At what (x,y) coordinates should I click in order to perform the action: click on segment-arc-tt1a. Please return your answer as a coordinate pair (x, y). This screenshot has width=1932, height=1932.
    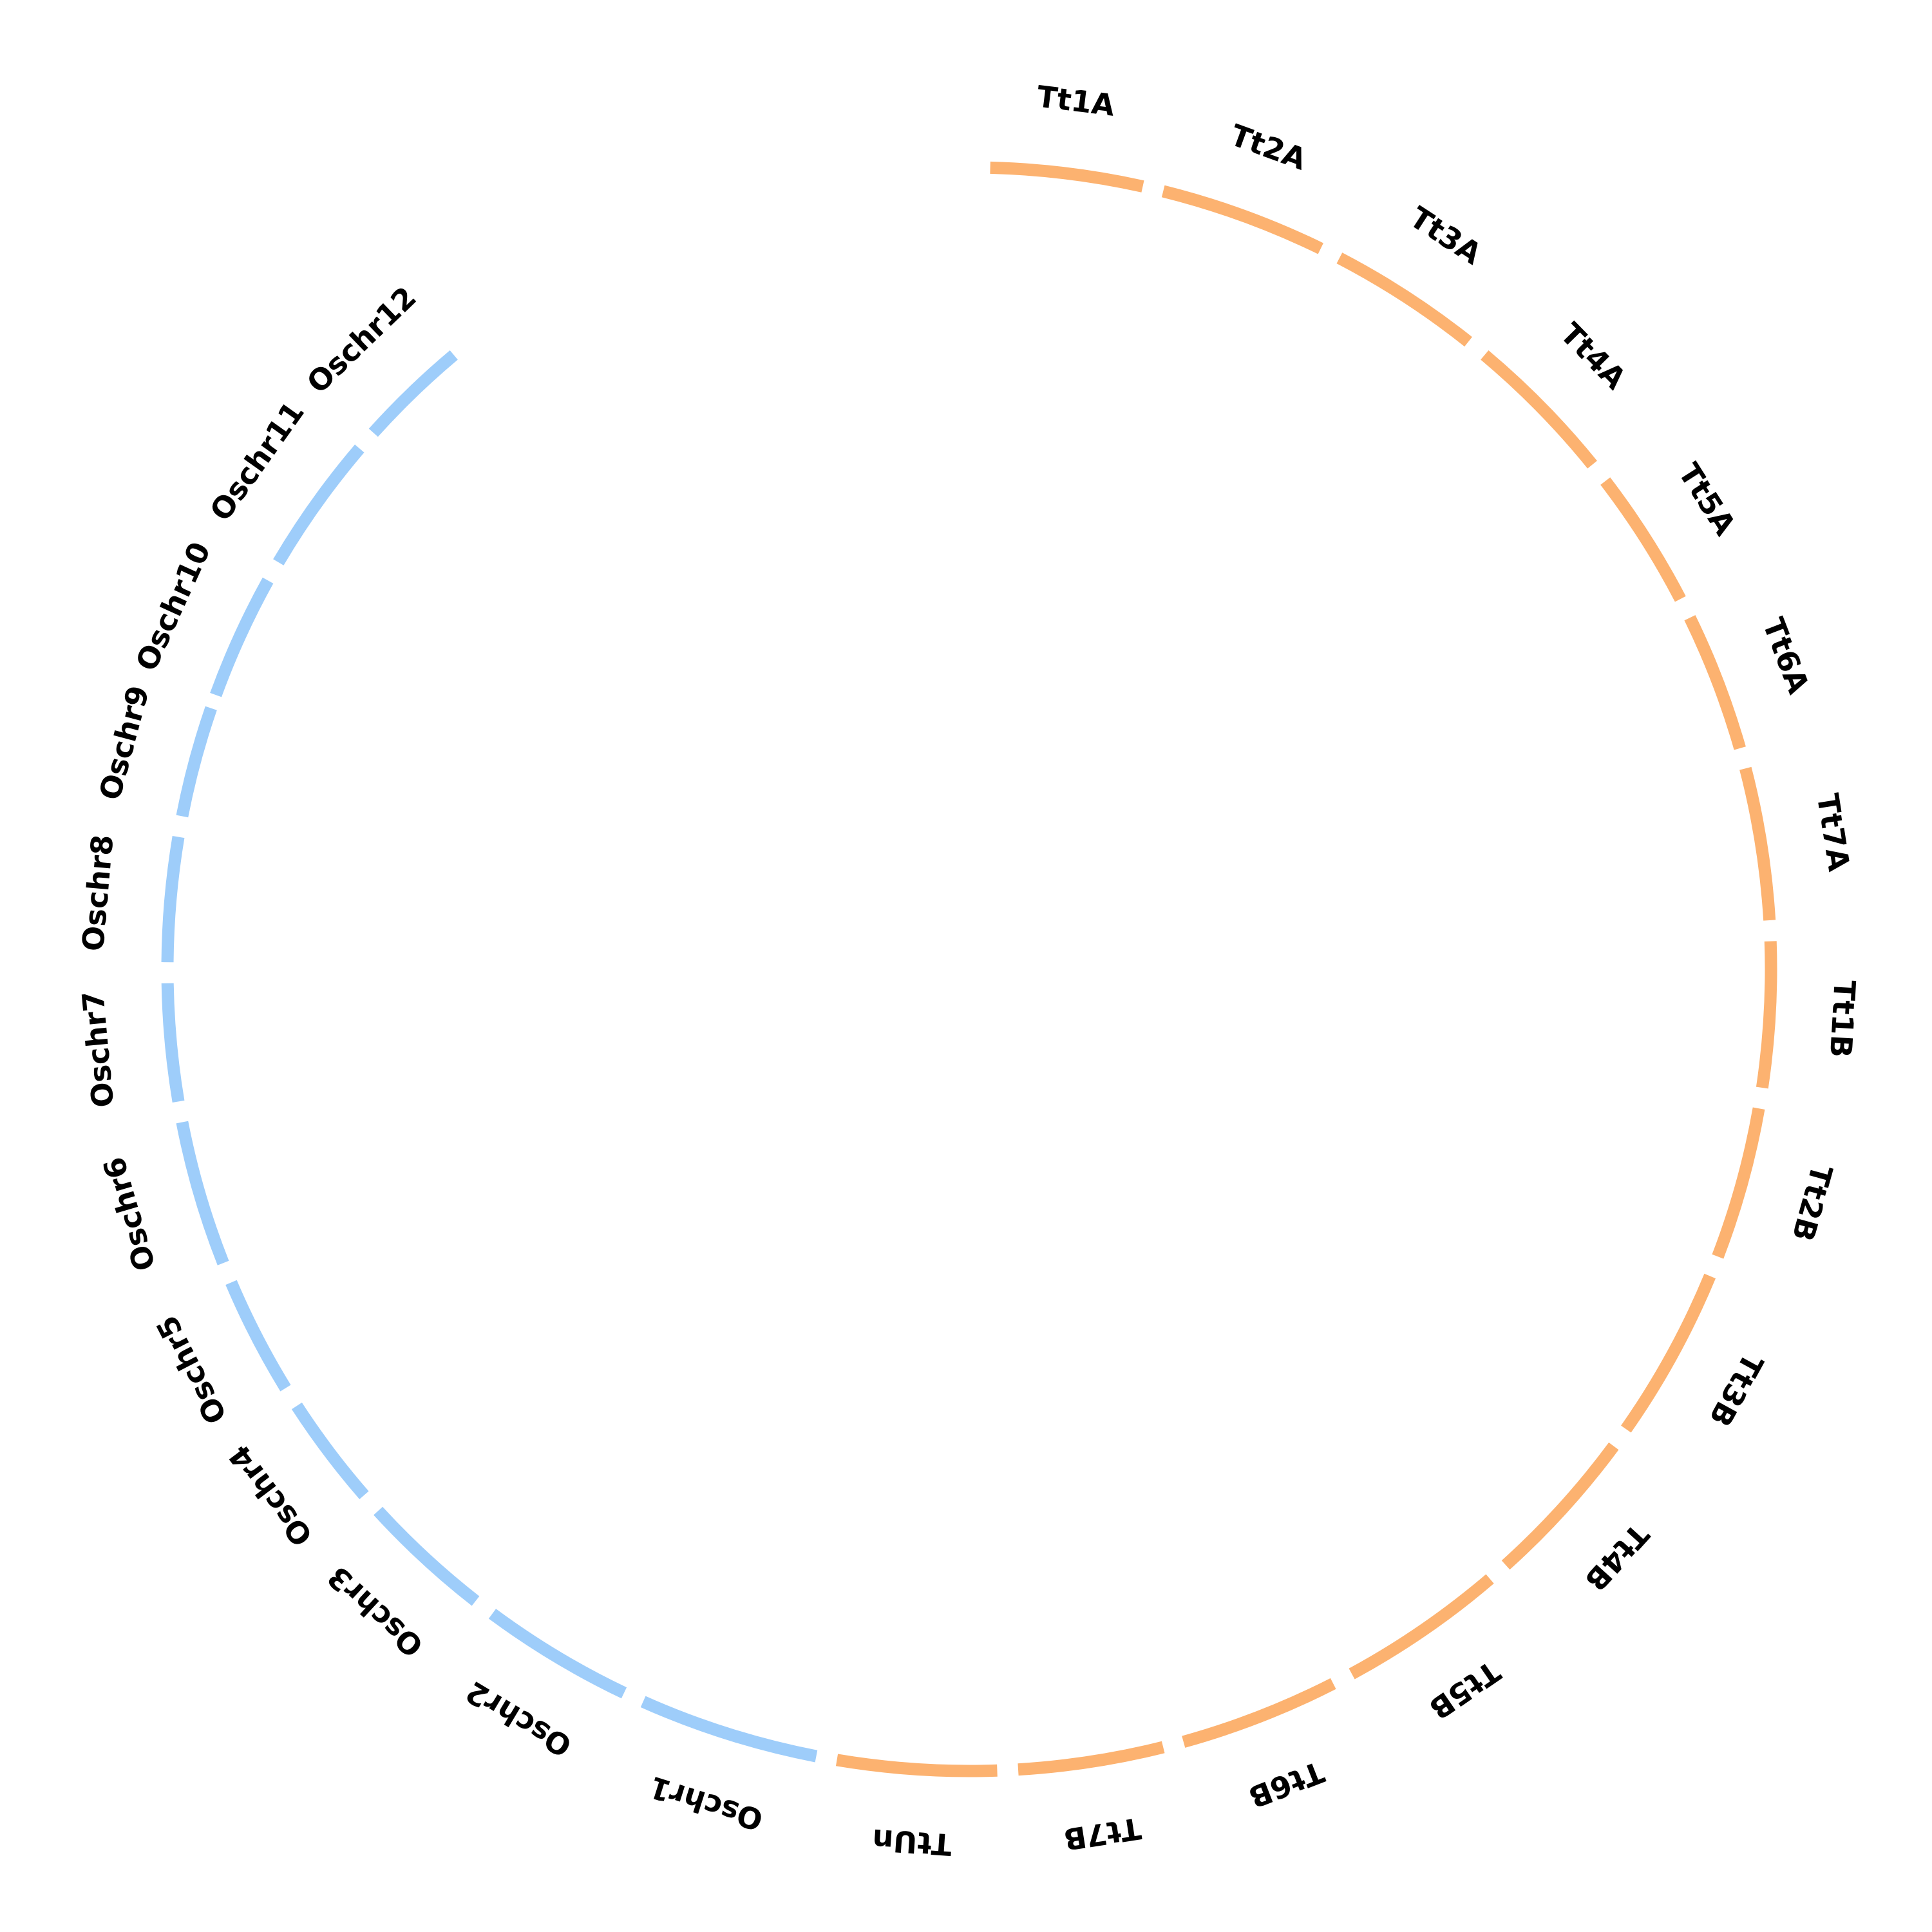
    Looking at the image, I should click on (1067, 177).